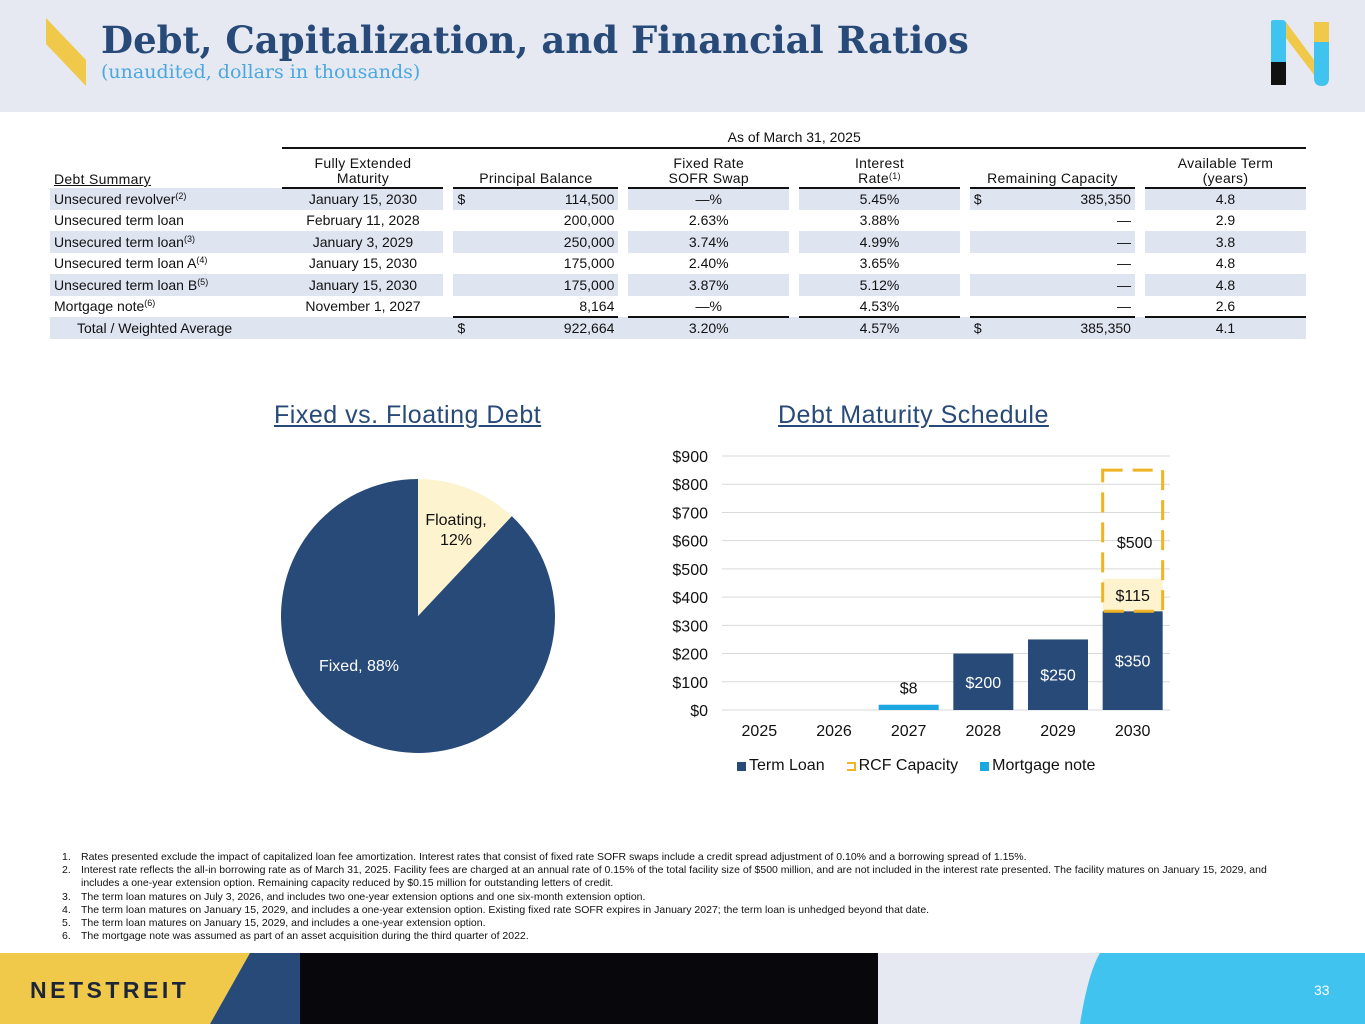 This screenshot has width=1365, height=1024. Describe the element at coordinates (709, 242) in the screenshot. I see `row-swap: 3.74%` at that location.